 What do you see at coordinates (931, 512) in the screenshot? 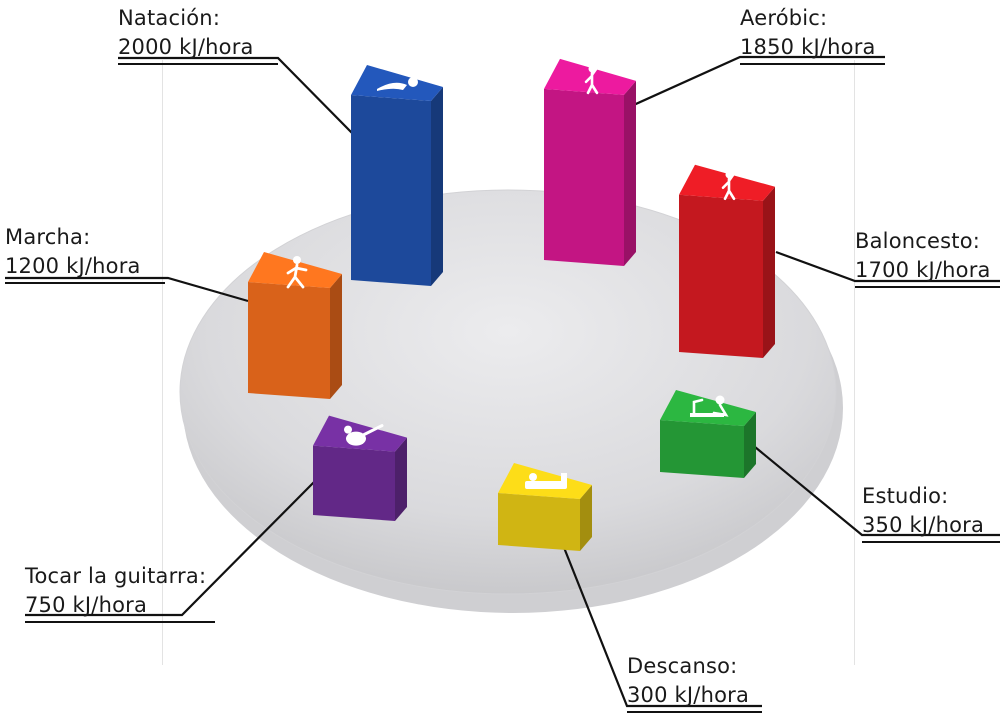
I see `label-estudio: Estudio: 350 kJ/hora` at bounding box center [931, 512].